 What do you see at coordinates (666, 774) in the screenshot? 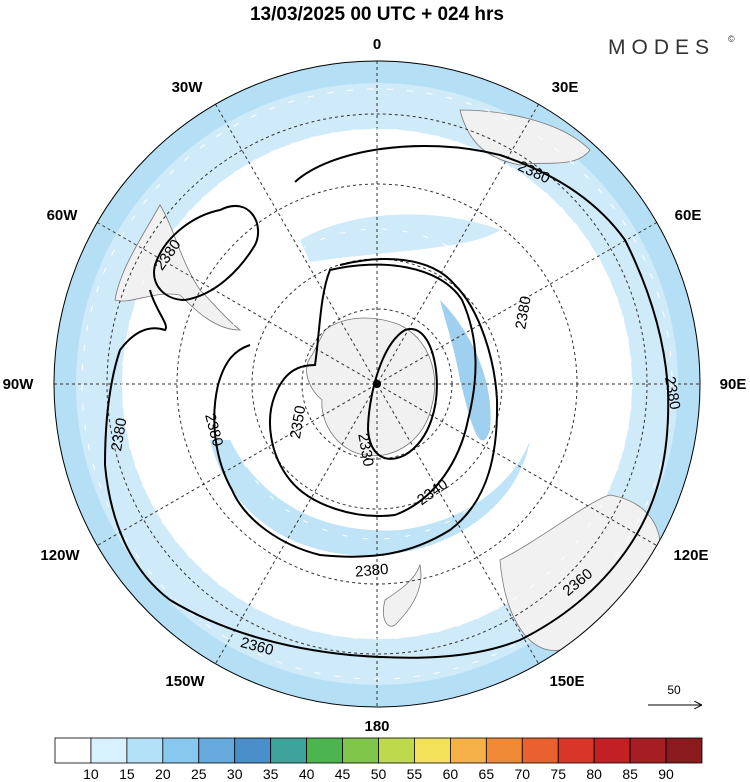
I see `colorbar-tick-label: 90` at bounding box center [666, 774].